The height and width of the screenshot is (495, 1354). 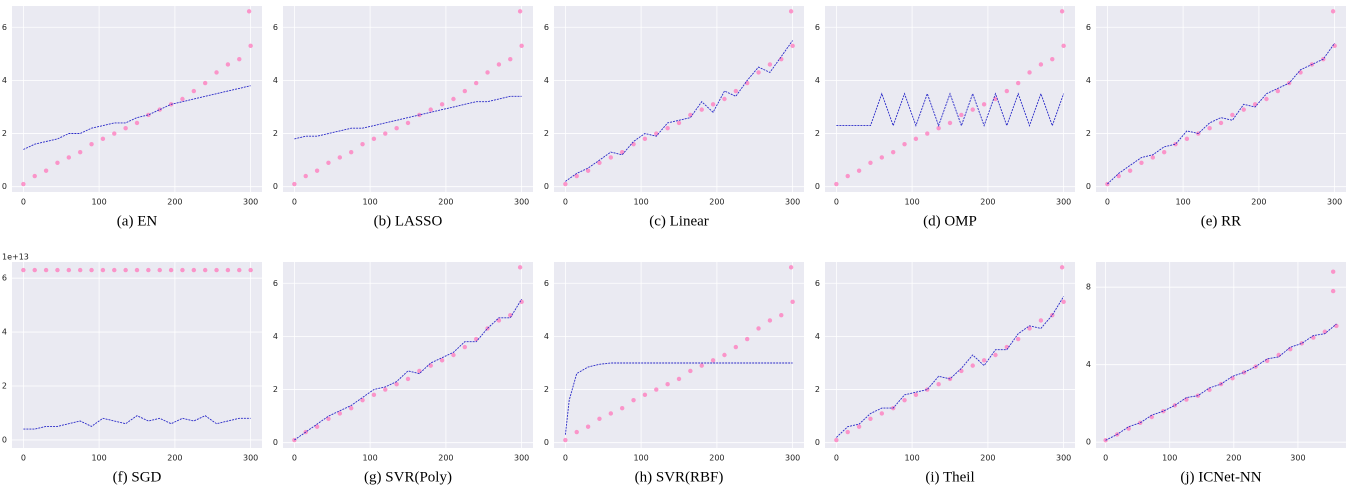 I want to click on caption: (b) LASSO, so click(x=408, y=221).